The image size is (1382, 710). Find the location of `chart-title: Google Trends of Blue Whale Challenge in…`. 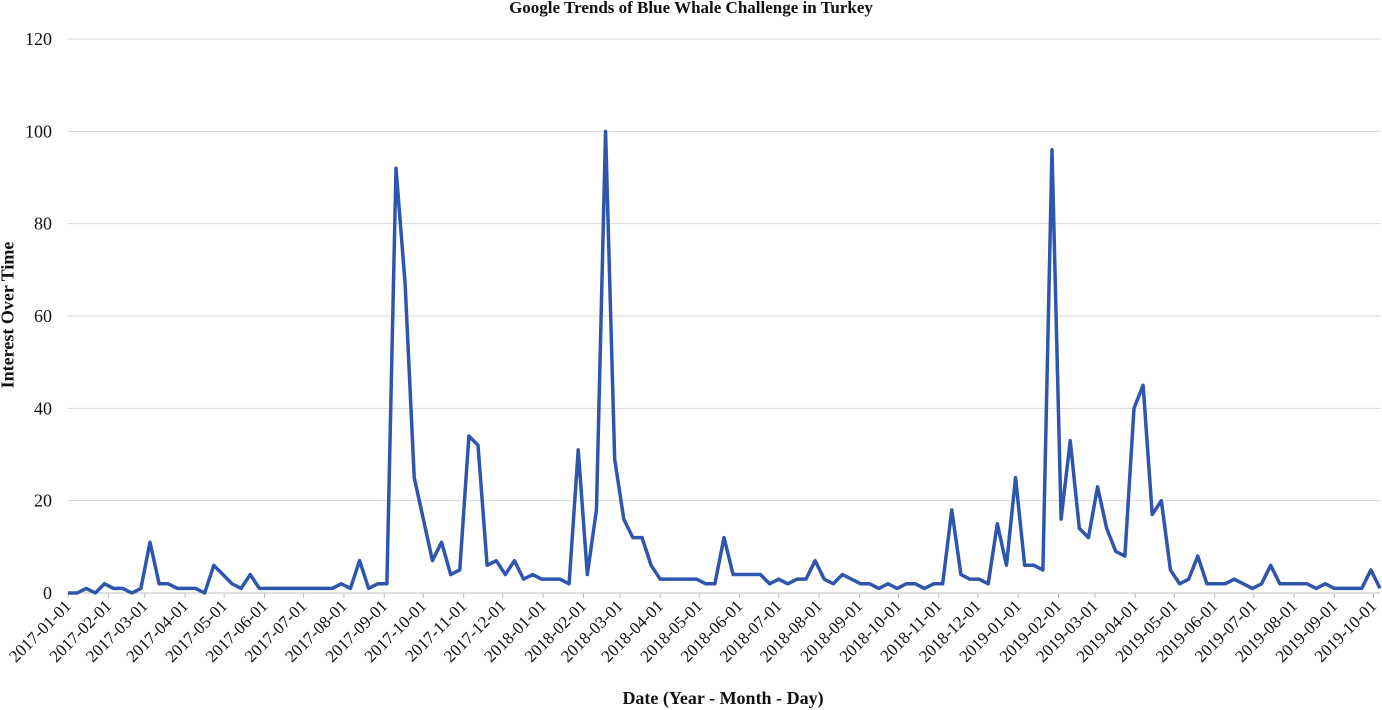

chart-title: Google Trends of Blue Whale Challenge in… is located at coordinates (691, 8).